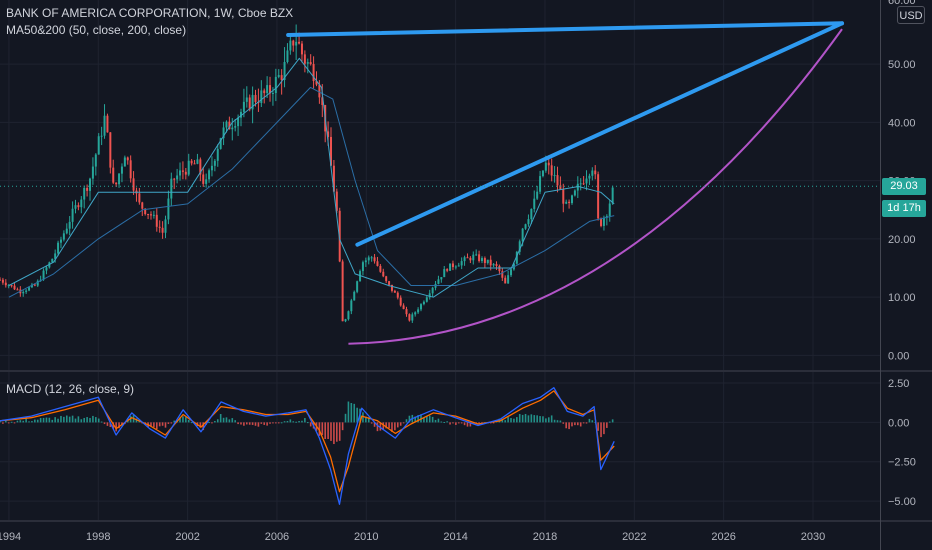 The height and width of the screenshot is (550, 932). I want to click on last-price-badge: 29.03, so click(904, 186).